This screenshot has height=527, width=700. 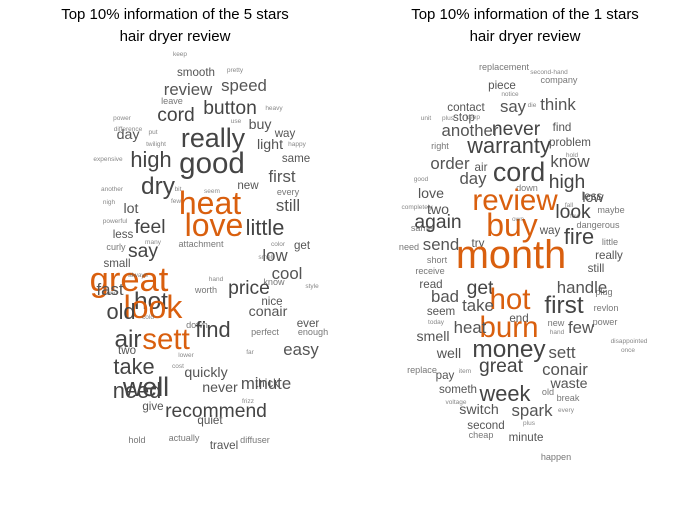 What do you see at coordinates (504, 67) in the screenshot?
I see `cloud-word: replacement` at bounding box center [504, 67].